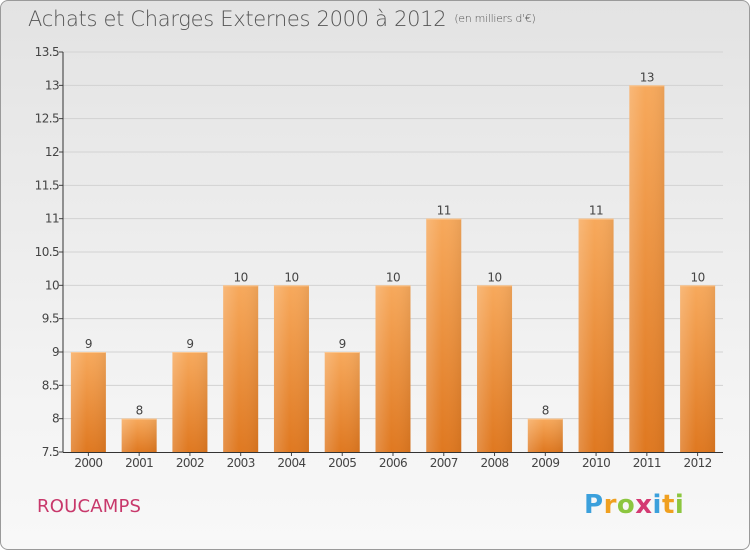  Describe the element at coordinates (50, 385) in the screenshot. I see `y-tick-label: 8.5` at that location.